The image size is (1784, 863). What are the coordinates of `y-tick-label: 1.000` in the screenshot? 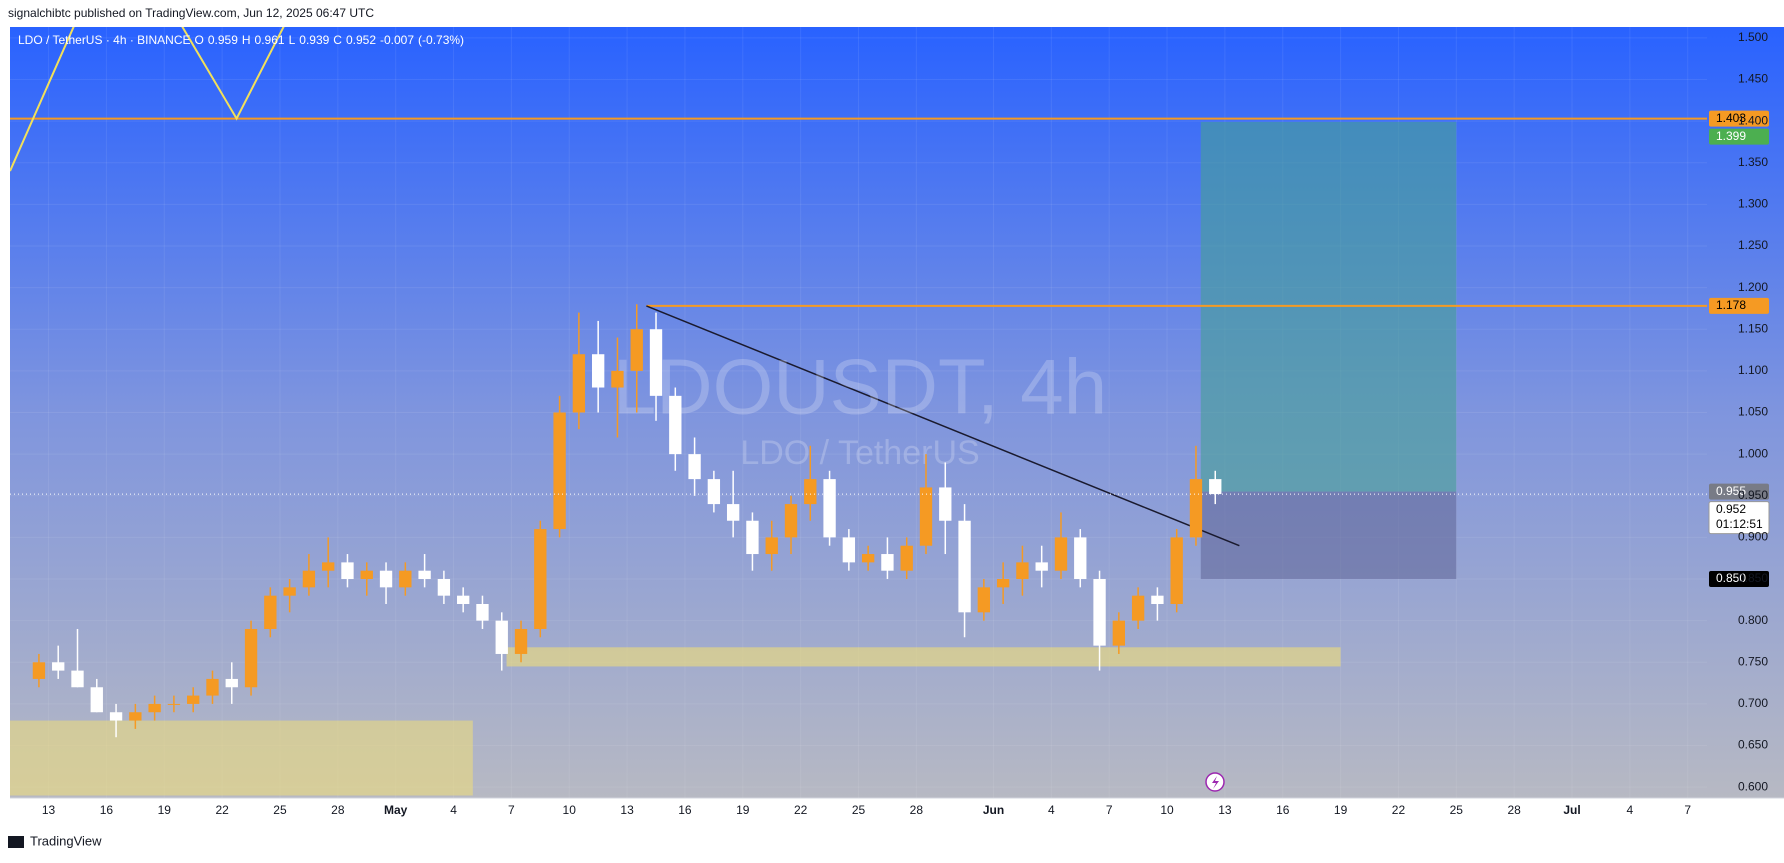 It's located at (1753, 453).